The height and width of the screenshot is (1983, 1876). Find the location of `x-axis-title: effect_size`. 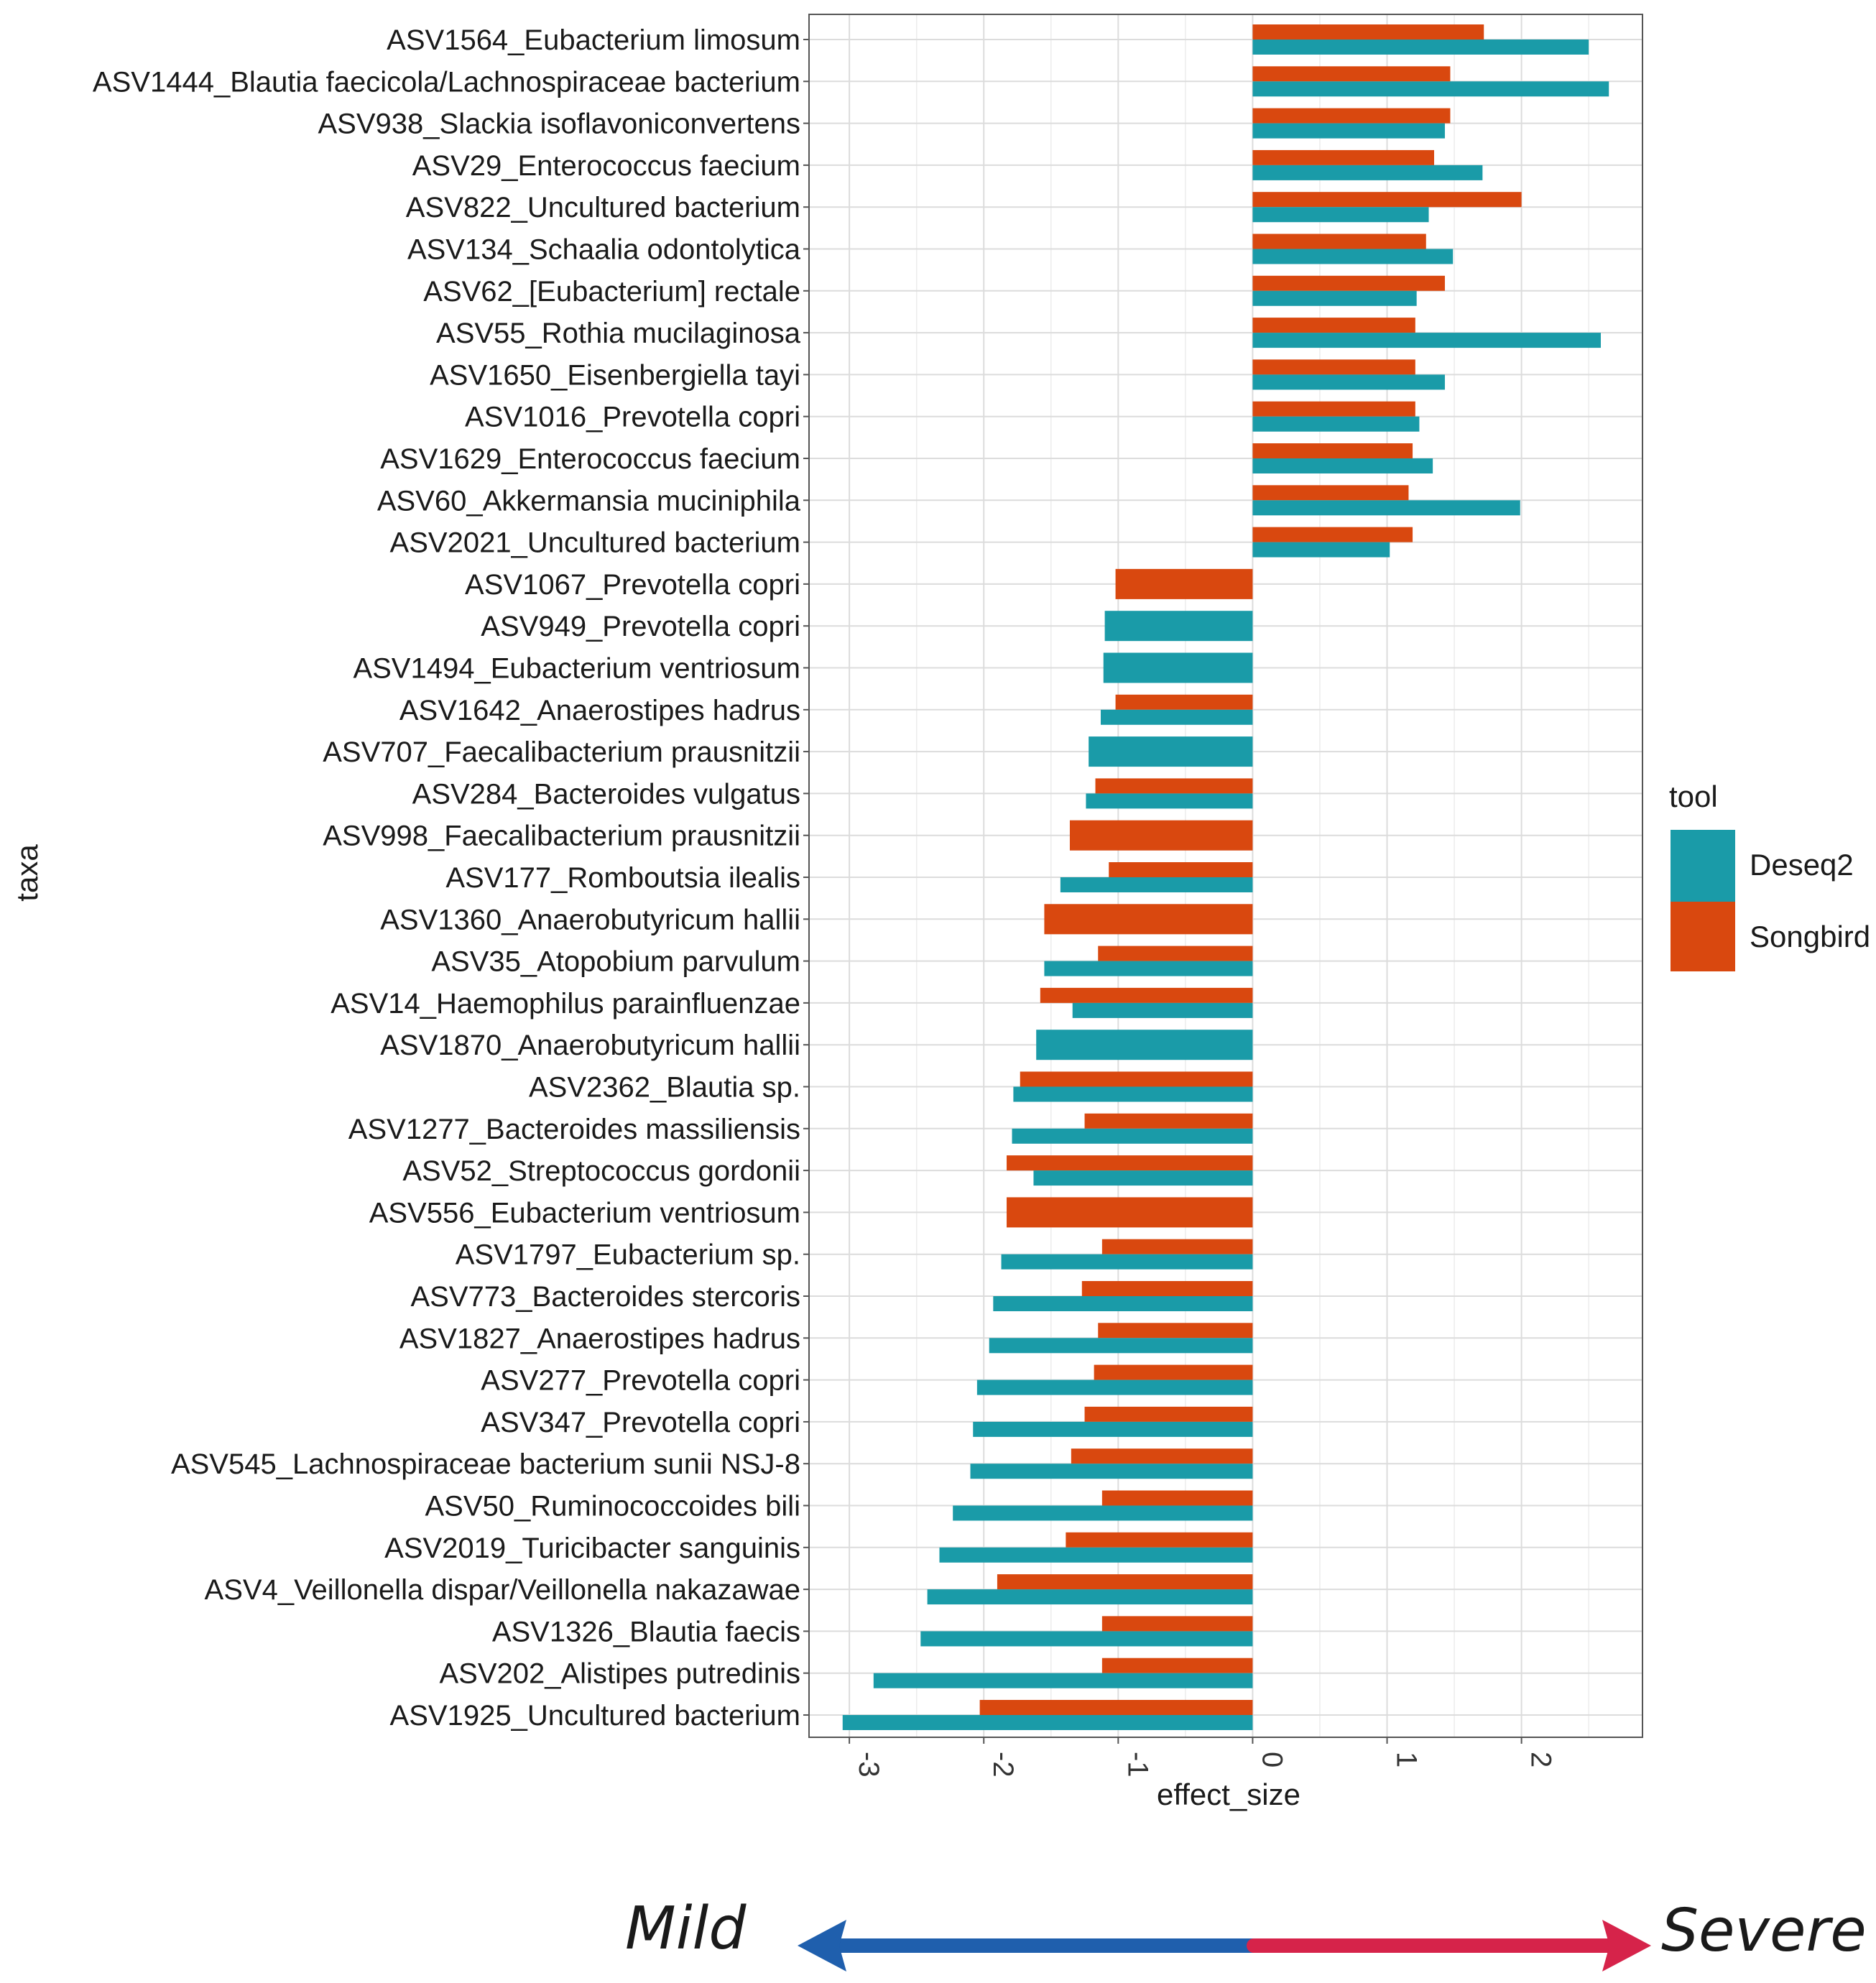

x-axis-title: effect_size is located at coordinates (1229, 1795).